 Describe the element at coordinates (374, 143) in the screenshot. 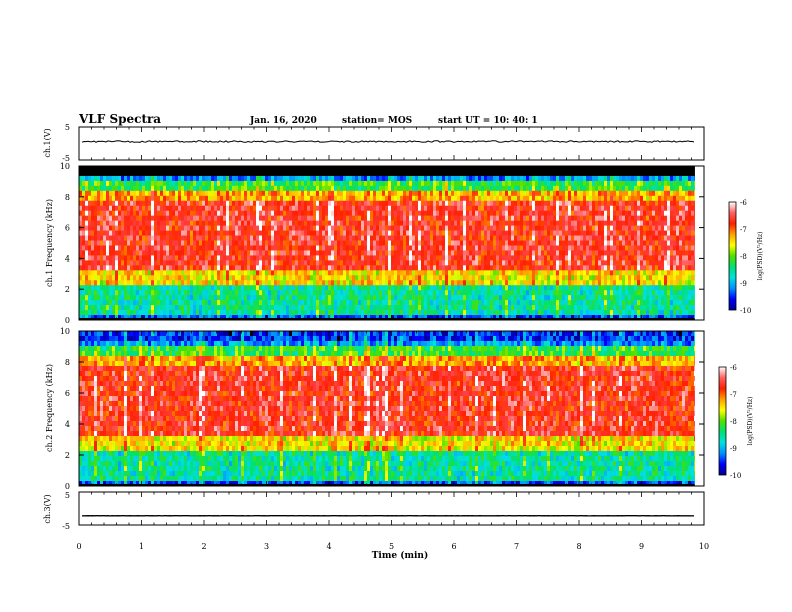

I see `ch1-waveform-panel: 5 -5 ch.1(V)` at that location.